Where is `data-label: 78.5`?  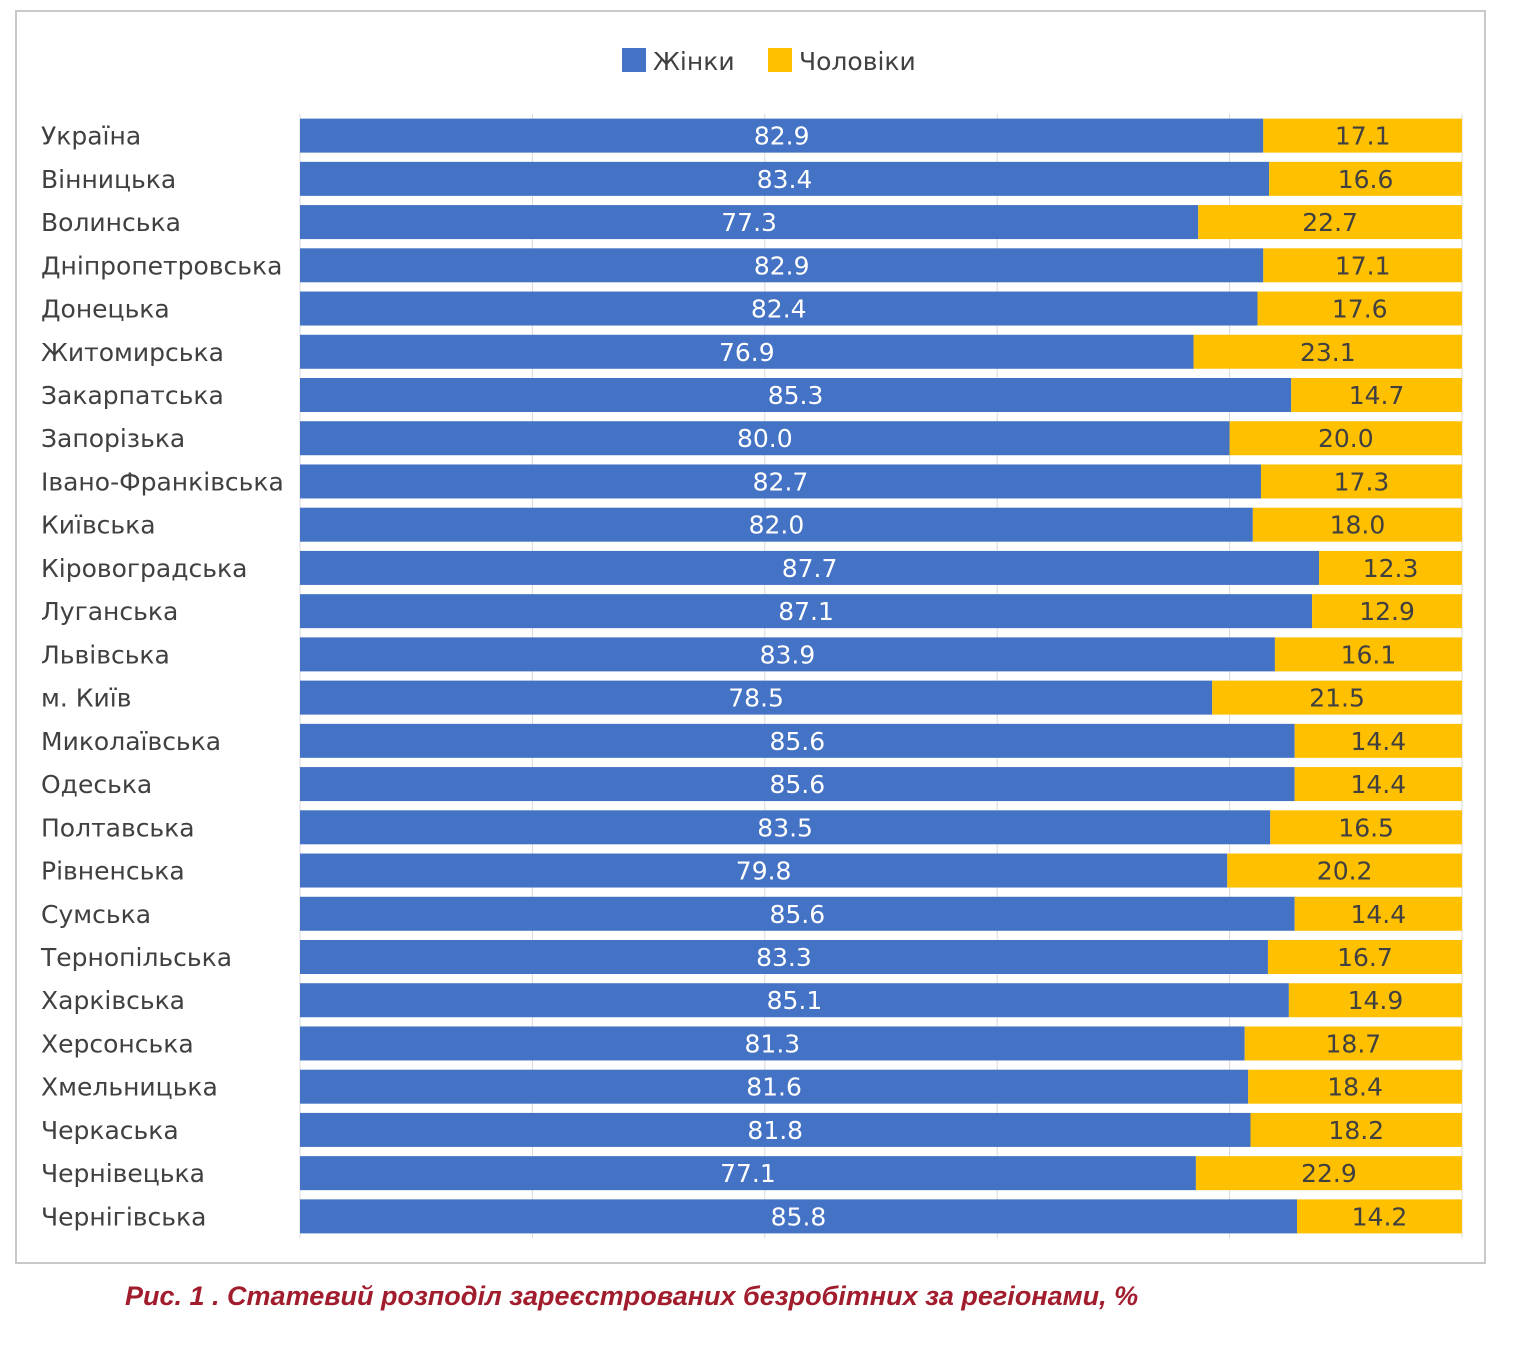
data-label: 78.5 is located at coordinates (756, 698).